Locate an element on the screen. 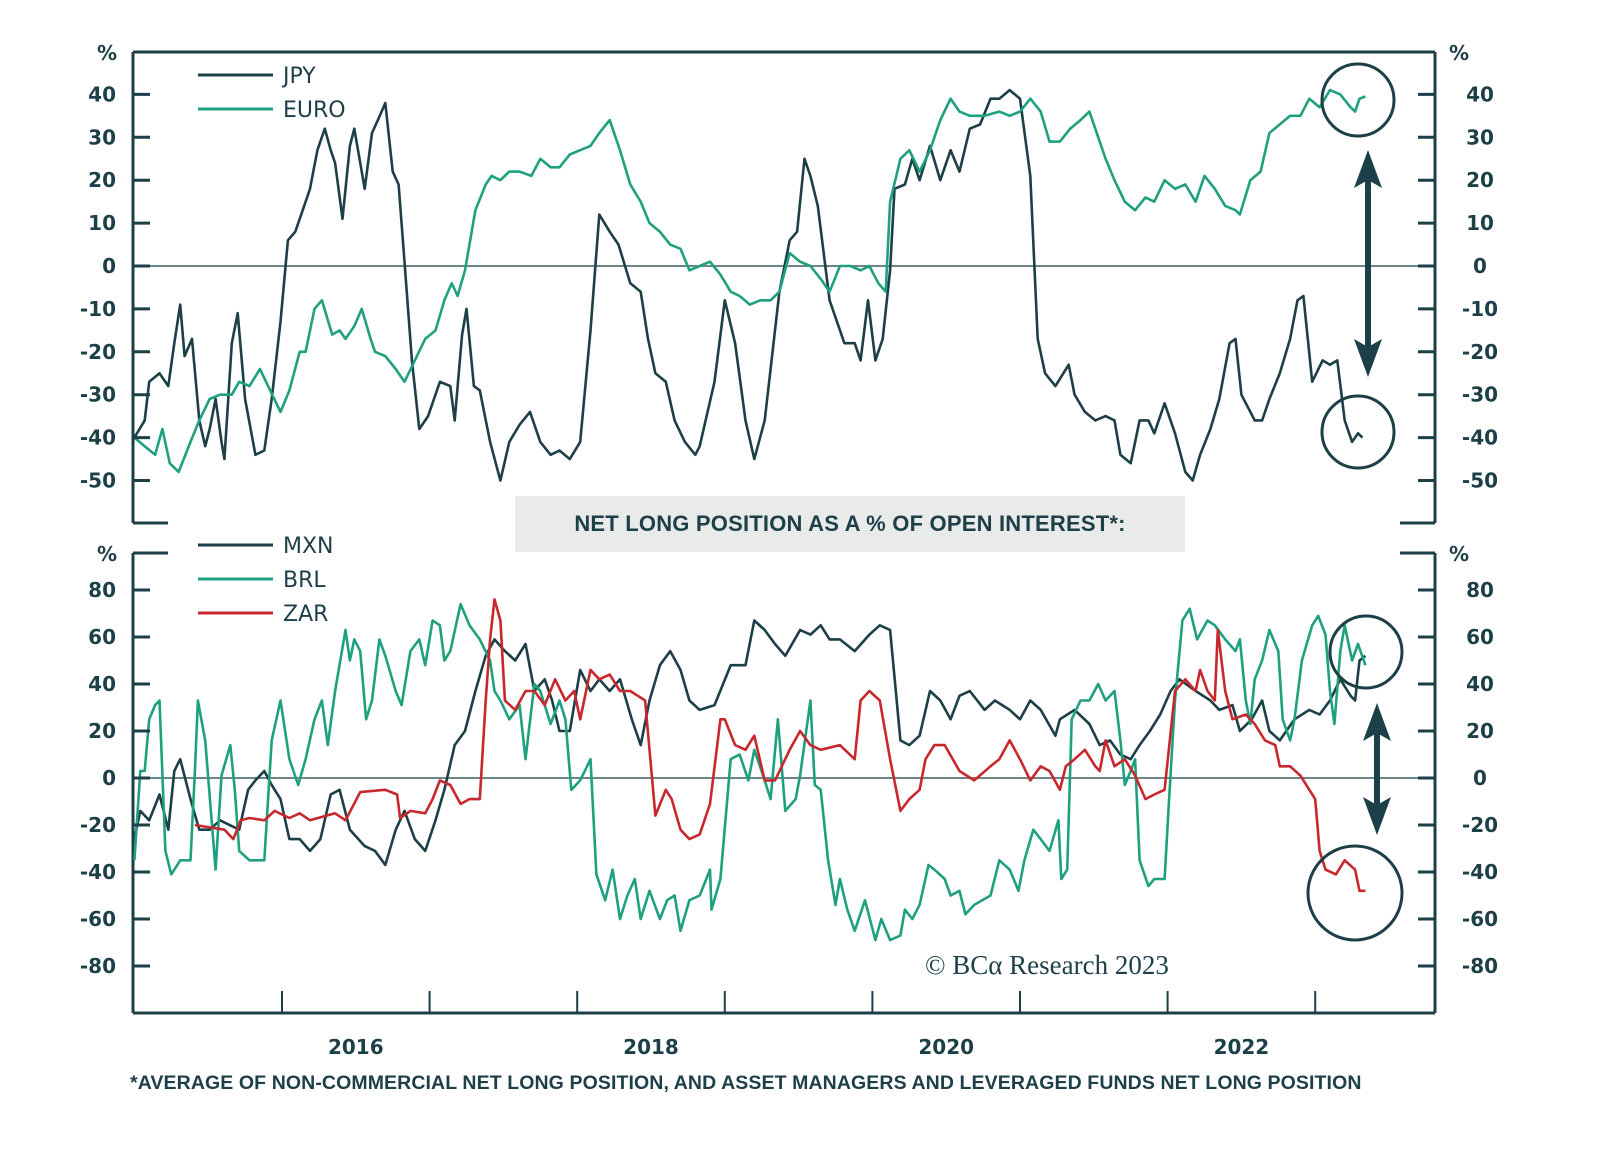 This screenshot has width=1600, height=1154. double-arrow-upper is located at coordinates (1368, 263).